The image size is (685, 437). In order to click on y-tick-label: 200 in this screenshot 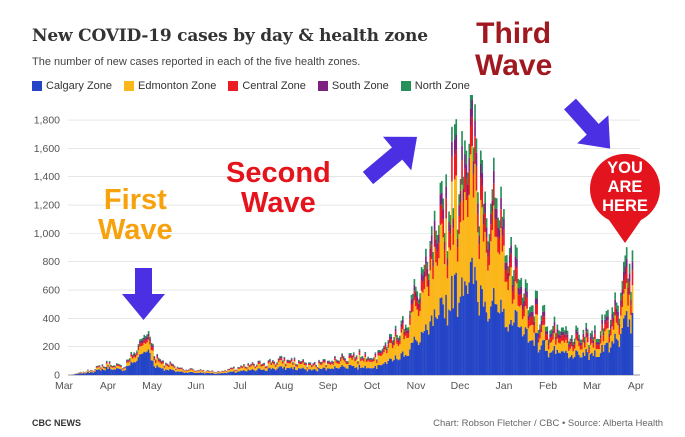, I will do `click(51, 347)`.